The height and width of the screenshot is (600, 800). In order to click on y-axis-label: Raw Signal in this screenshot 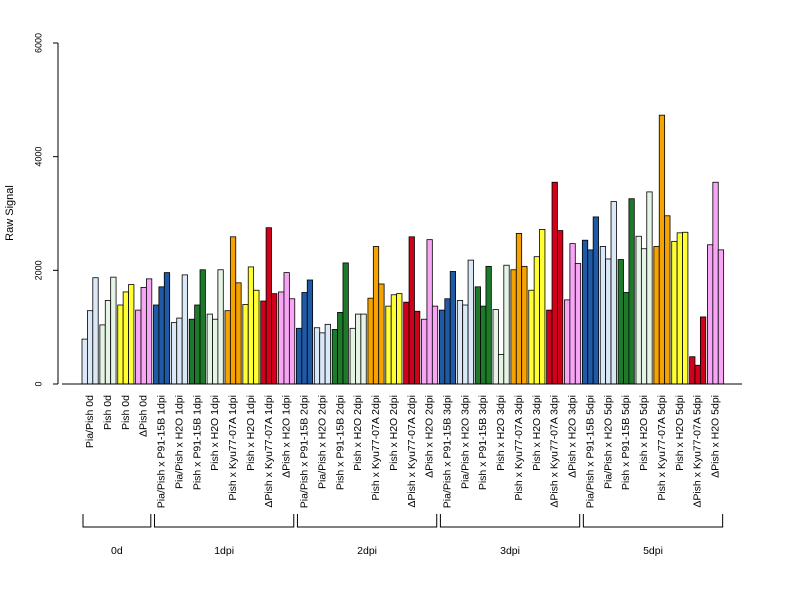, I will do `click(10, 213)`.